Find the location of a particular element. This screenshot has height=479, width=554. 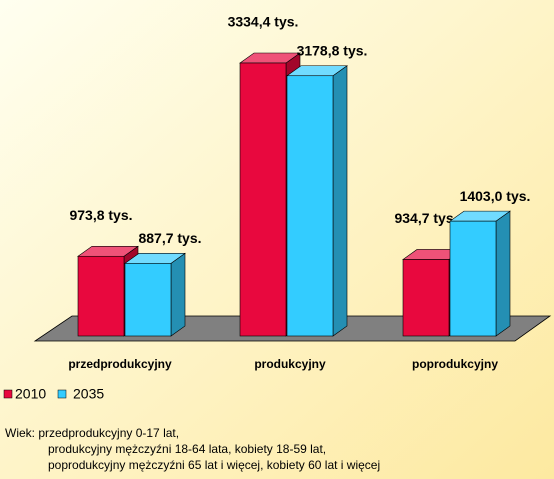

value-label: 1403,0 tys. is located at coordinates (495, 196).